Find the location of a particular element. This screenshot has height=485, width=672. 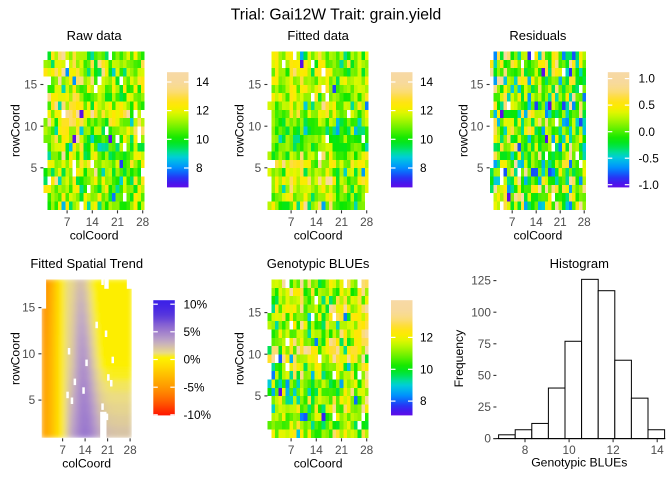

svg-text: 10% is located at coordinates (196, 304).